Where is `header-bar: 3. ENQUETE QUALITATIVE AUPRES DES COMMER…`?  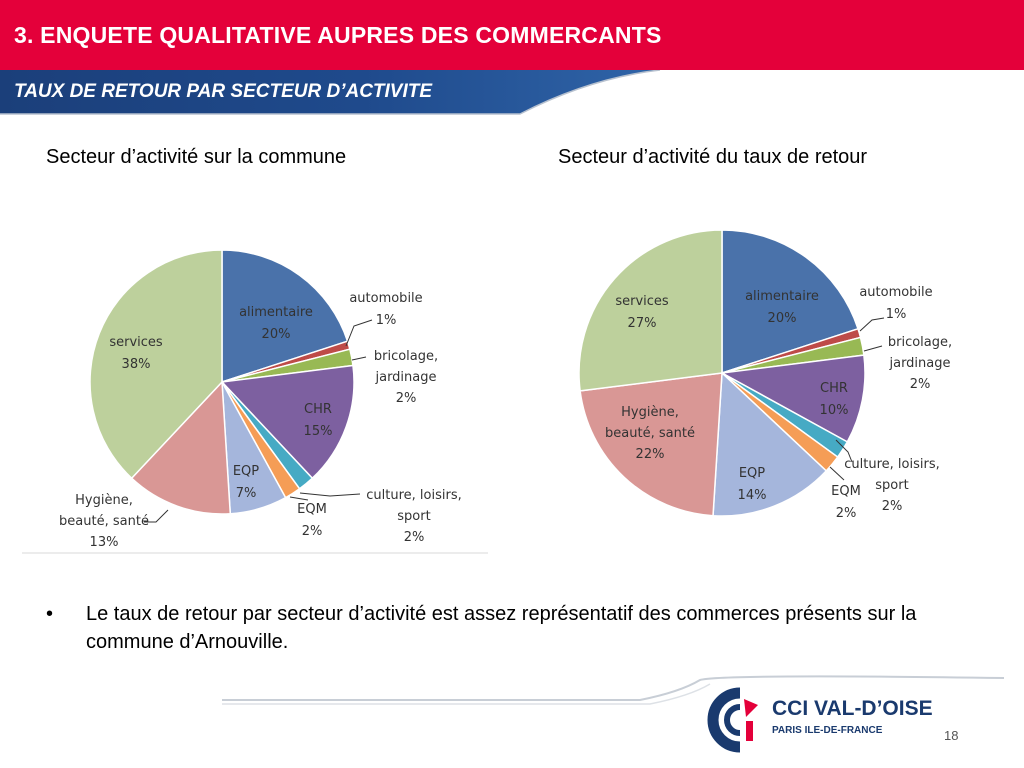 header-bar: 3. ENQUETE QUALITATIVE AUPRES DES COMMER… is located at coordinates (512, 35).